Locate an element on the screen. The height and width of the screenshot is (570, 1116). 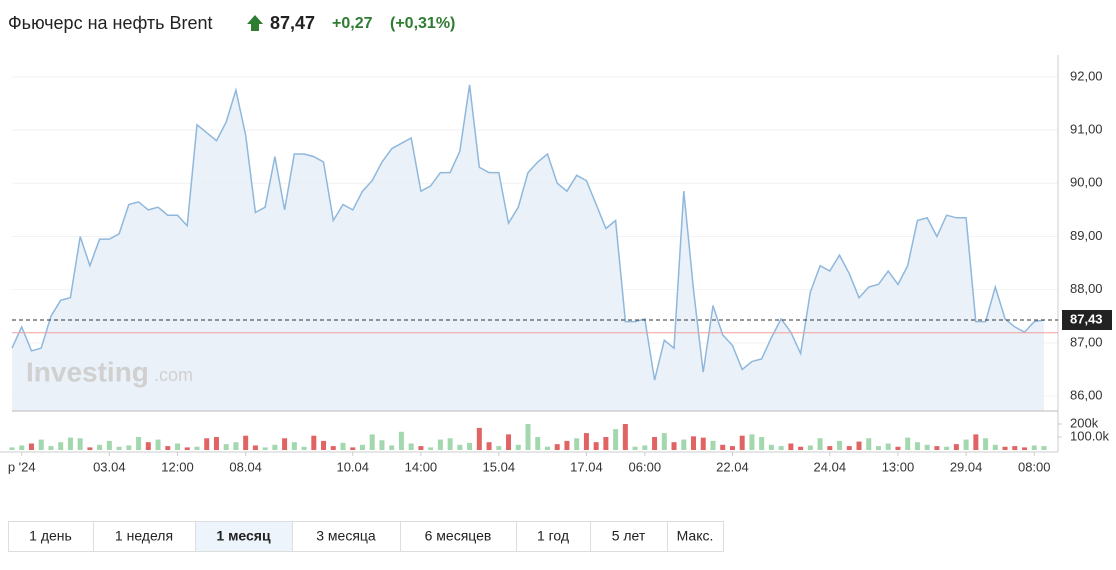
y-tick-label: 86,00 is located at coordinates (1086, 395).